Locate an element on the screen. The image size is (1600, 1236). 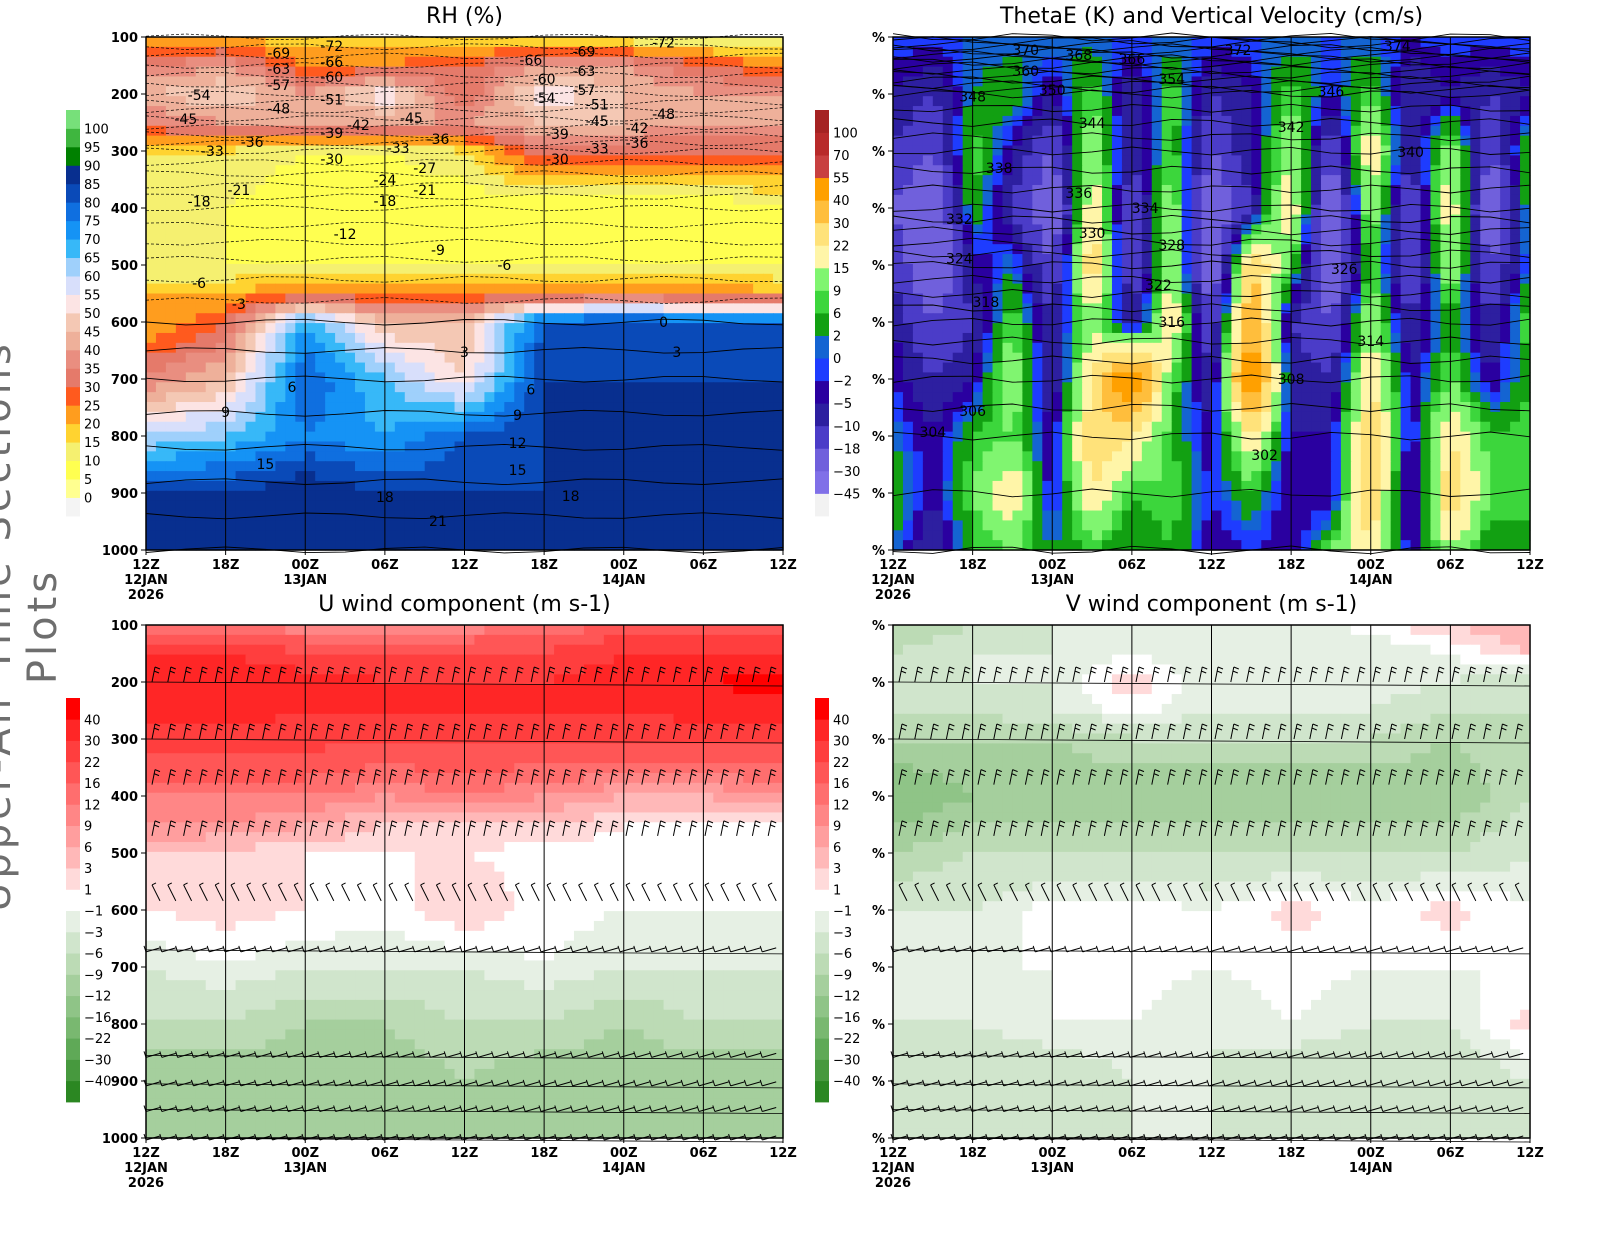
x-tick-label: 2026 is located at coordinates (146, 595).